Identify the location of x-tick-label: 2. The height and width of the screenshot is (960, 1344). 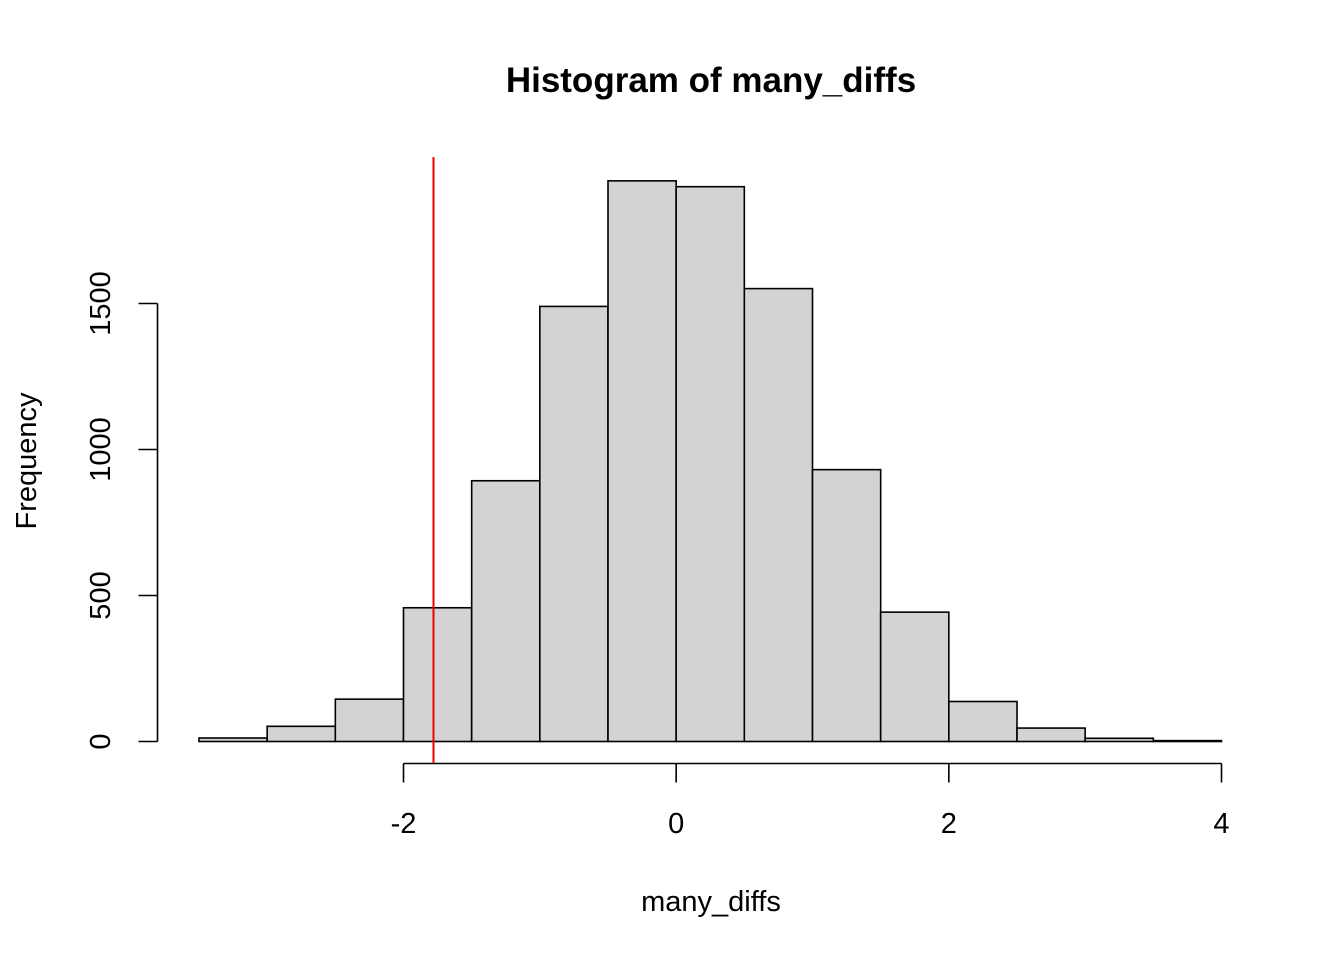
(949, 824).